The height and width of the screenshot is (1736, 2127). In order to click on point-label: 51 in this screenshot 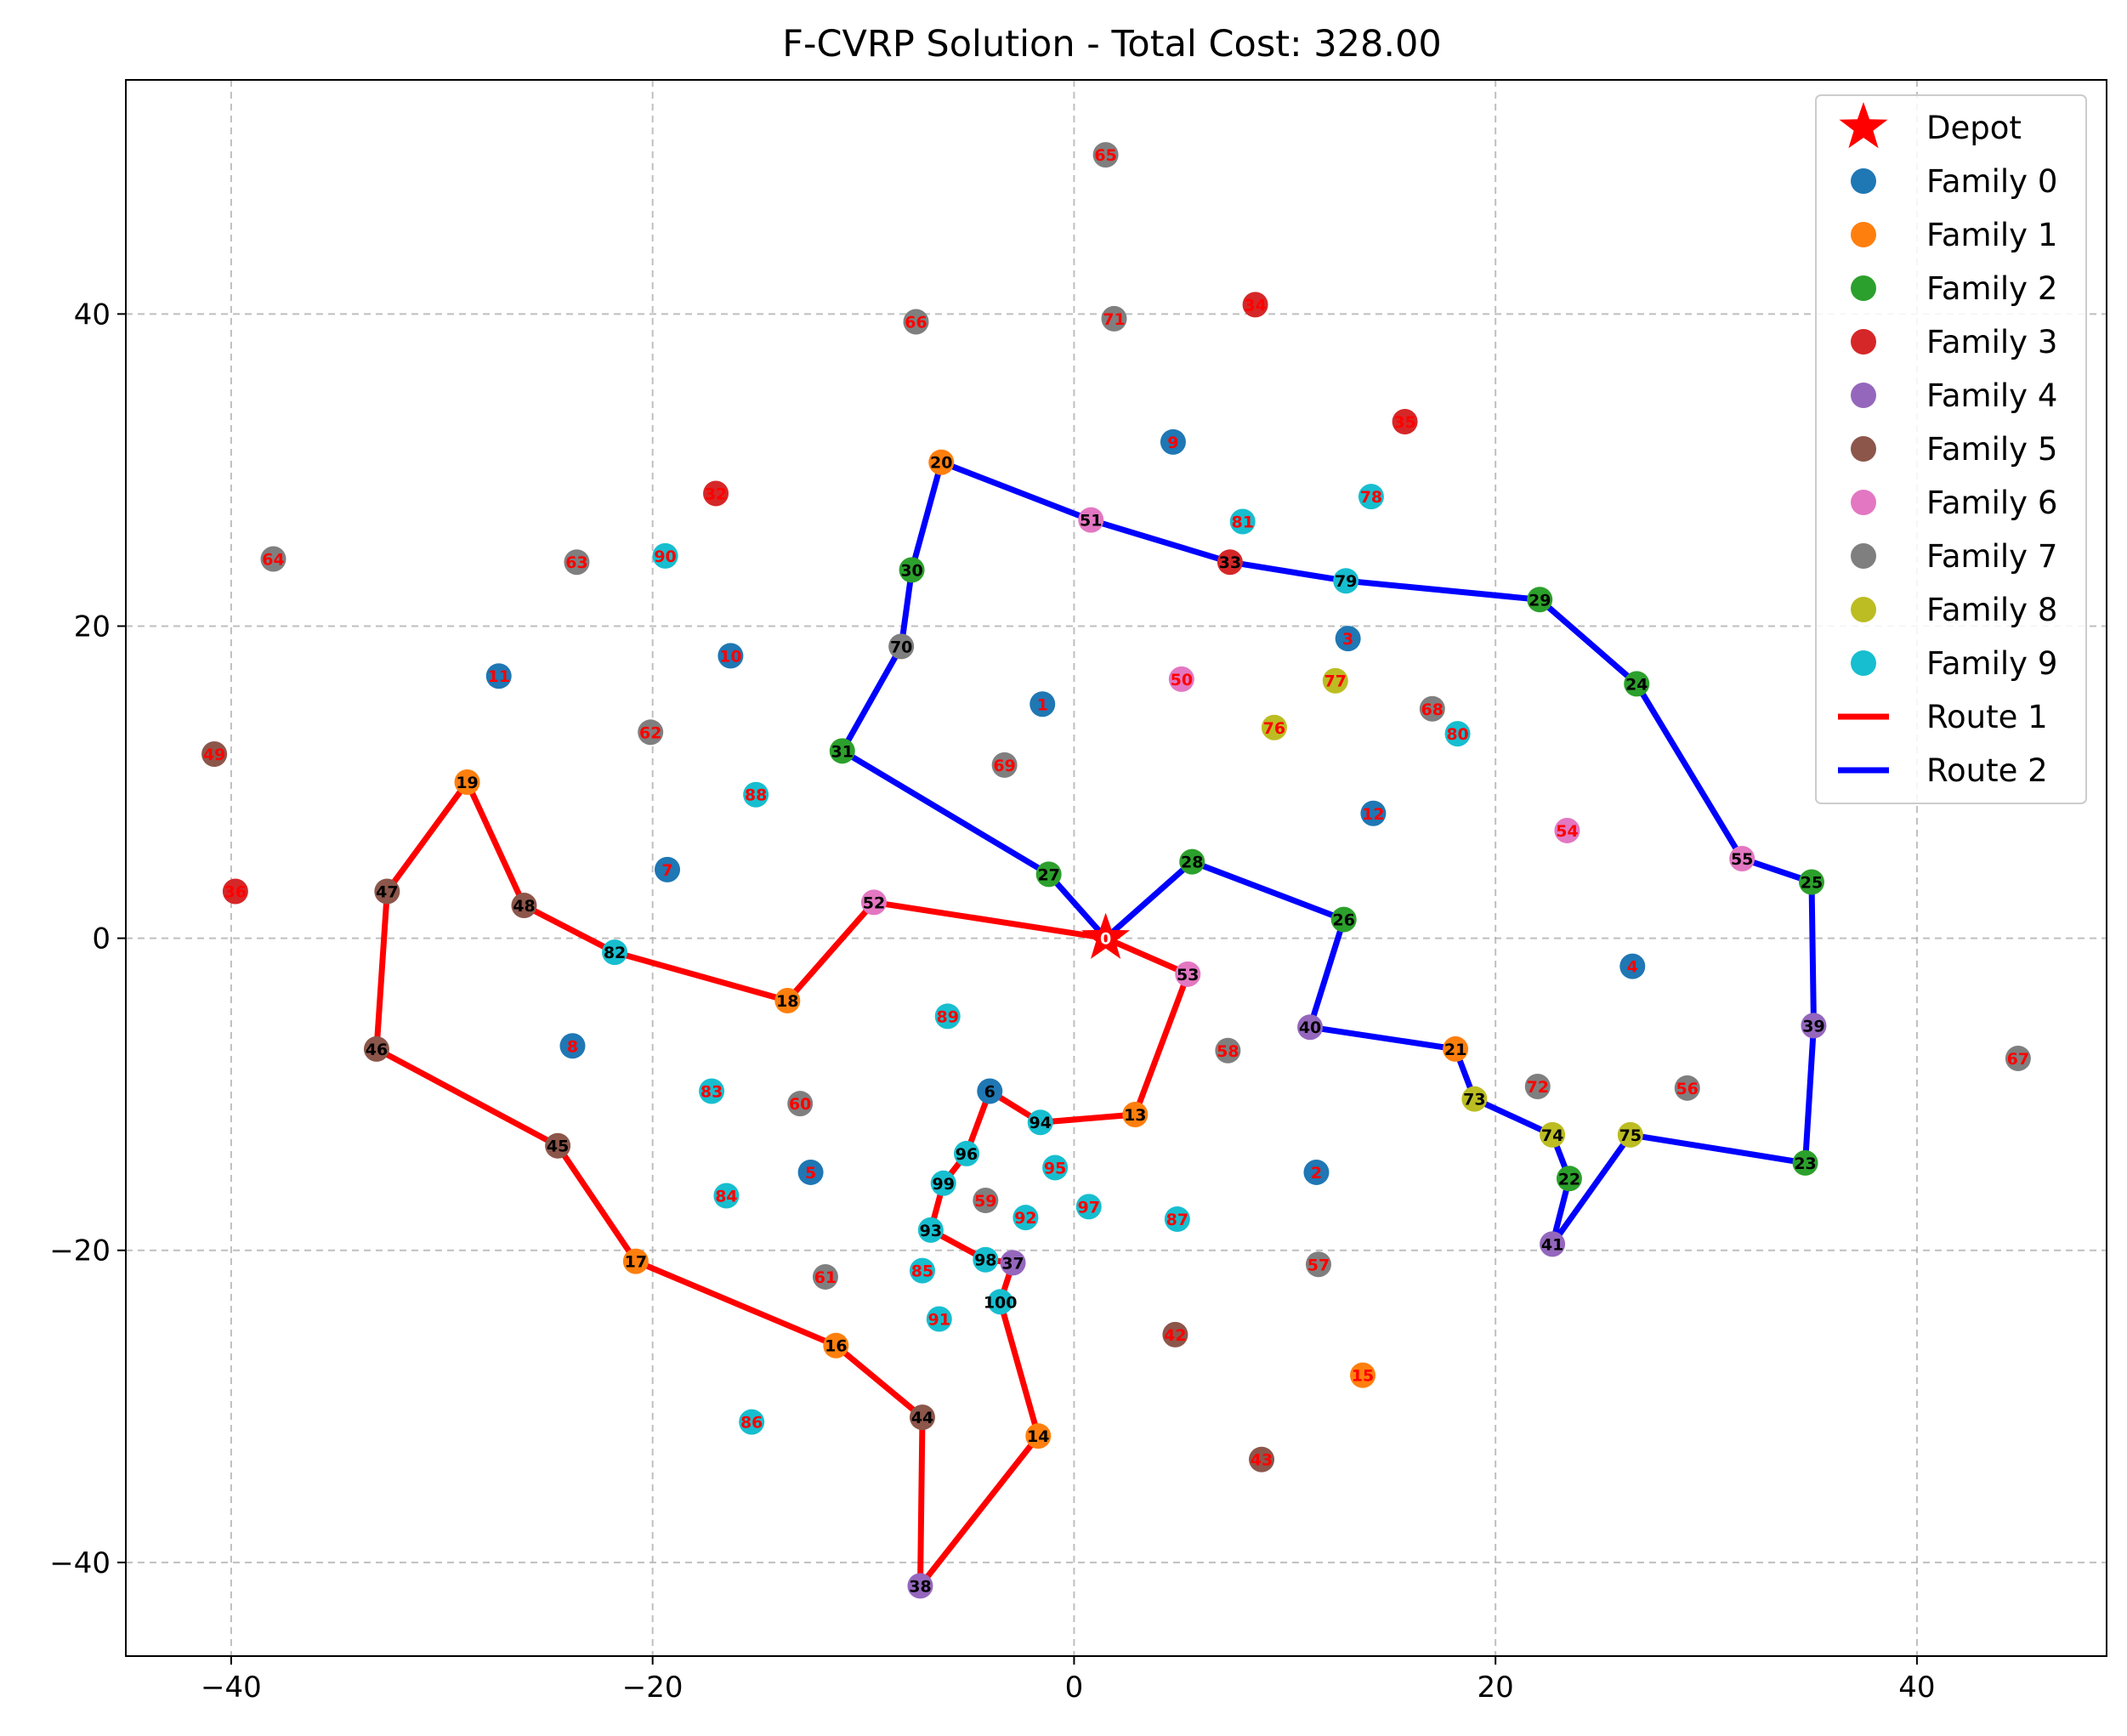, I will do `click(1091, 521)`.